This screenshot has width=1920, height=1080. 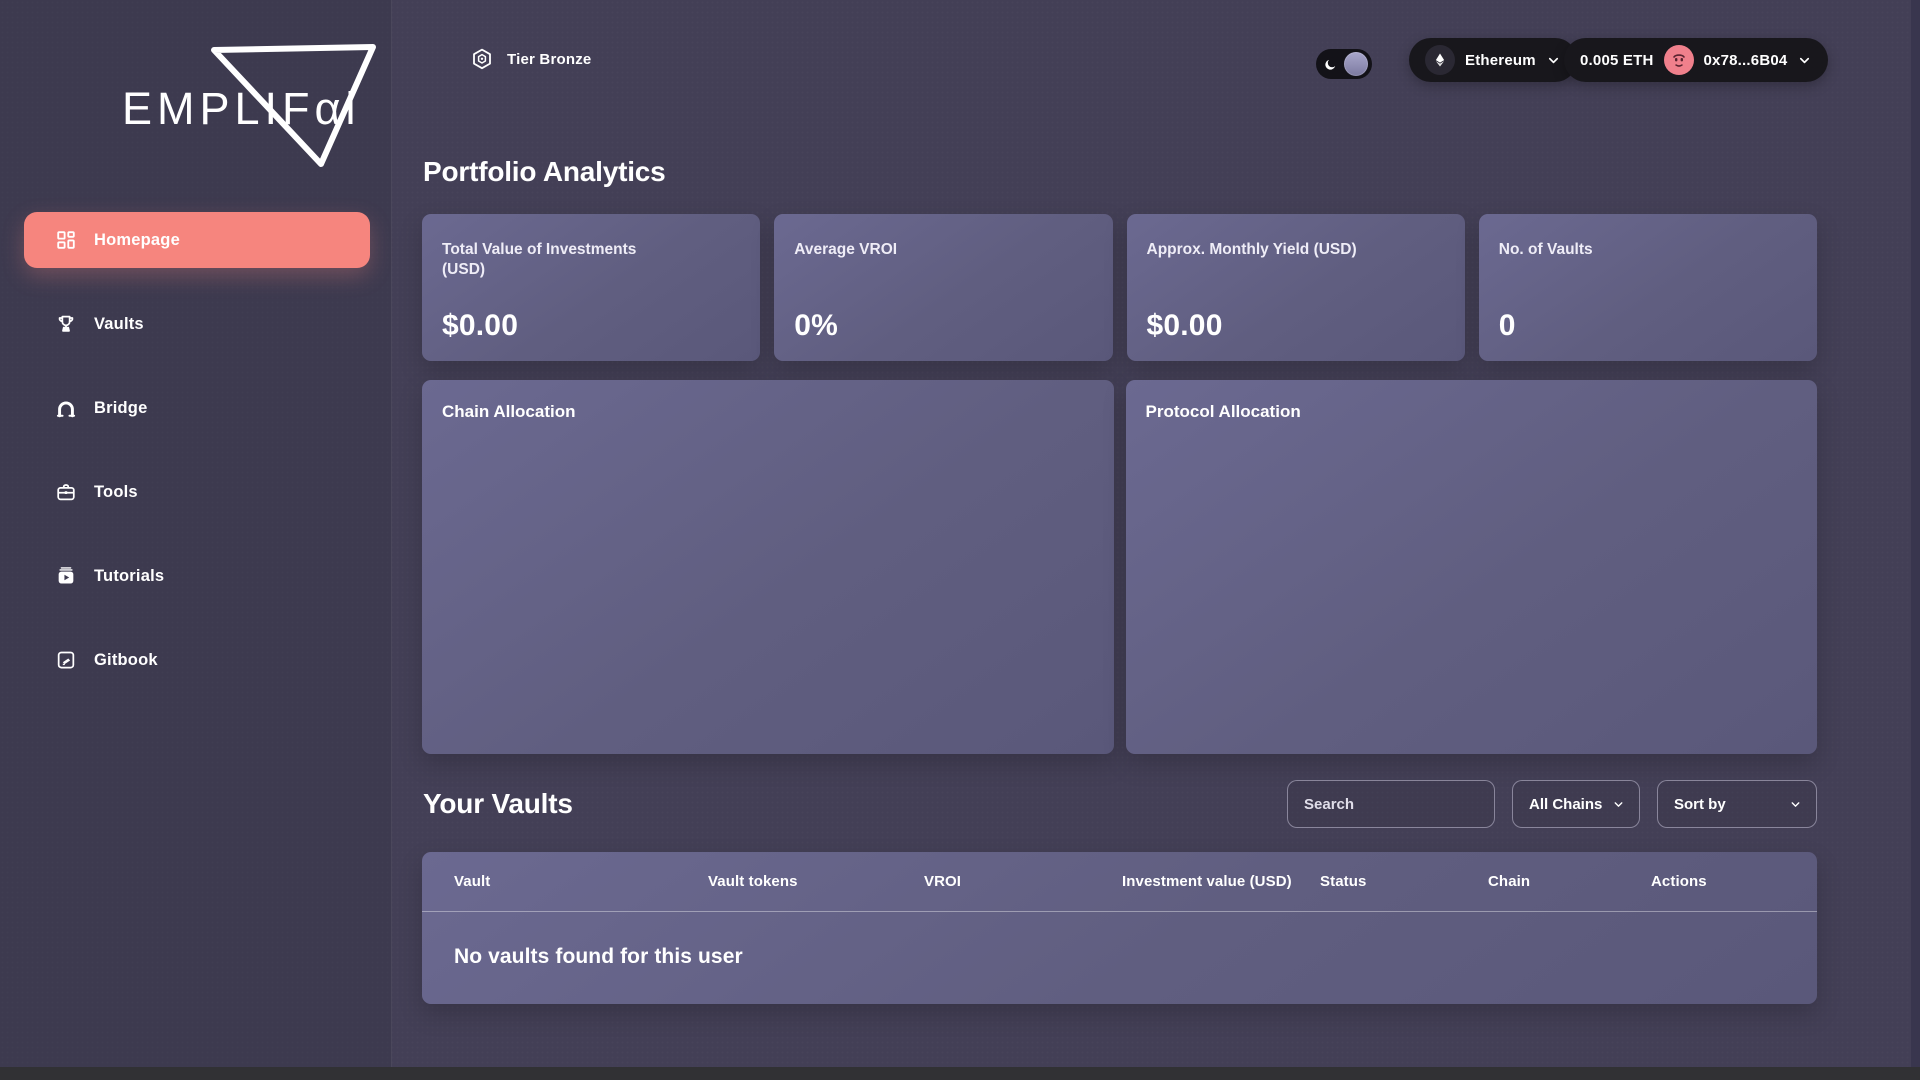 I want to click on column-header-actions: Actions, so click(x=1679, y=881).